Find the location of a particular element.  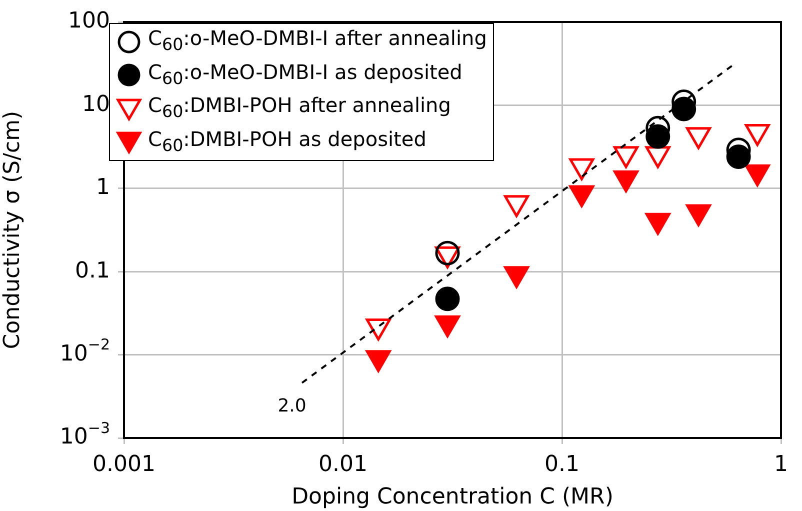

legend-label: C$_{60}$:DMBI-POH as deposited is located at coordinates (287, 141).